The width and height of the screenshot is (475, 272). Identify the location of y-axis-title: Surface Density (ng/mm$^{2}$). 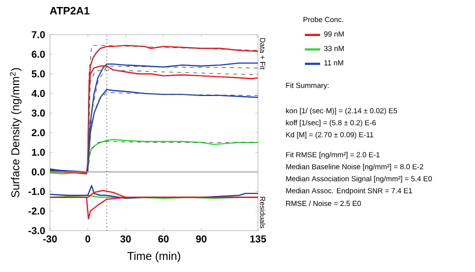
(16, 133).